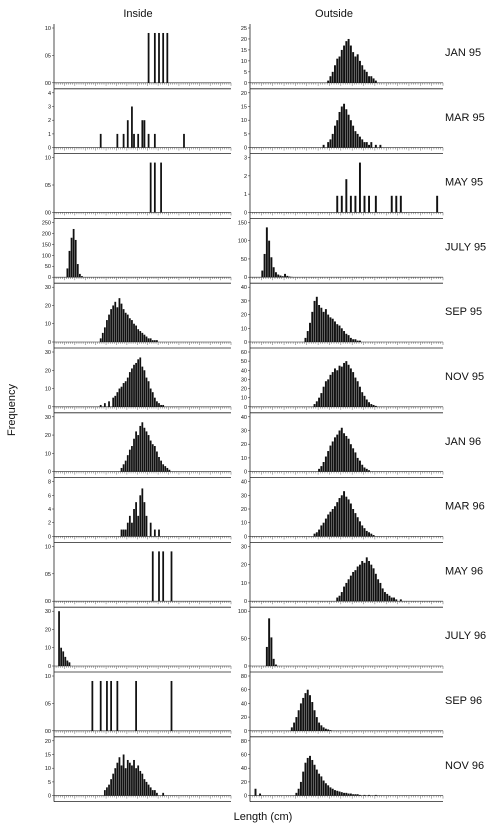  Describe the element at coordinates (49, 510) in the screenshot. I see `y-tick-label: 4` at that location.